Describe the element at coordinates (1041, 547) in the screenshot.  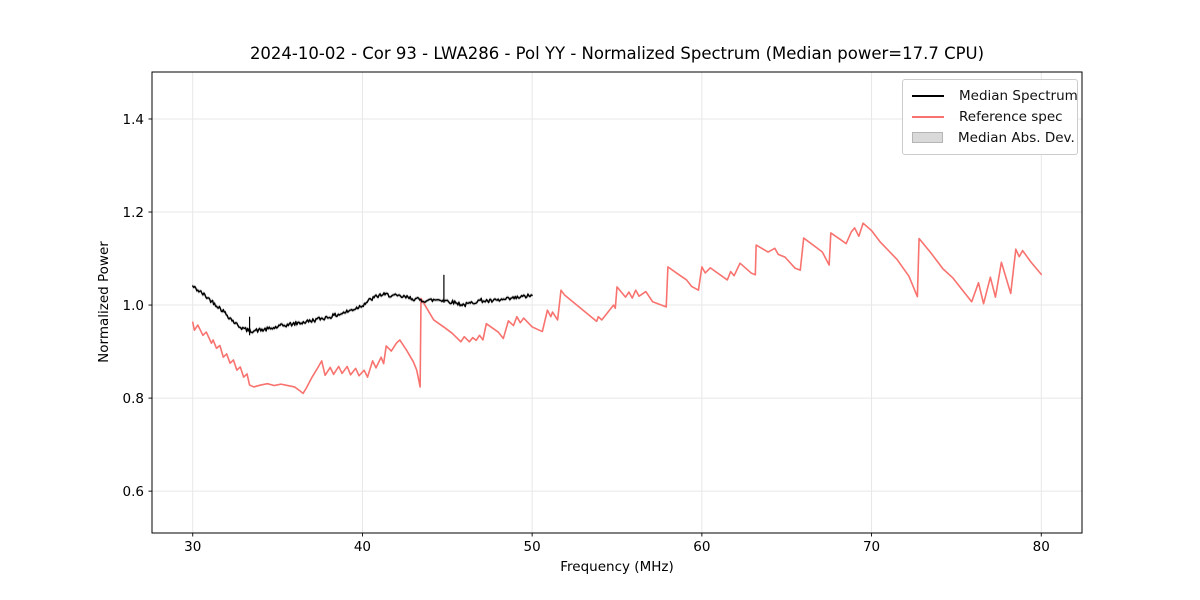
I see `x-tick-label: 80` at that location.